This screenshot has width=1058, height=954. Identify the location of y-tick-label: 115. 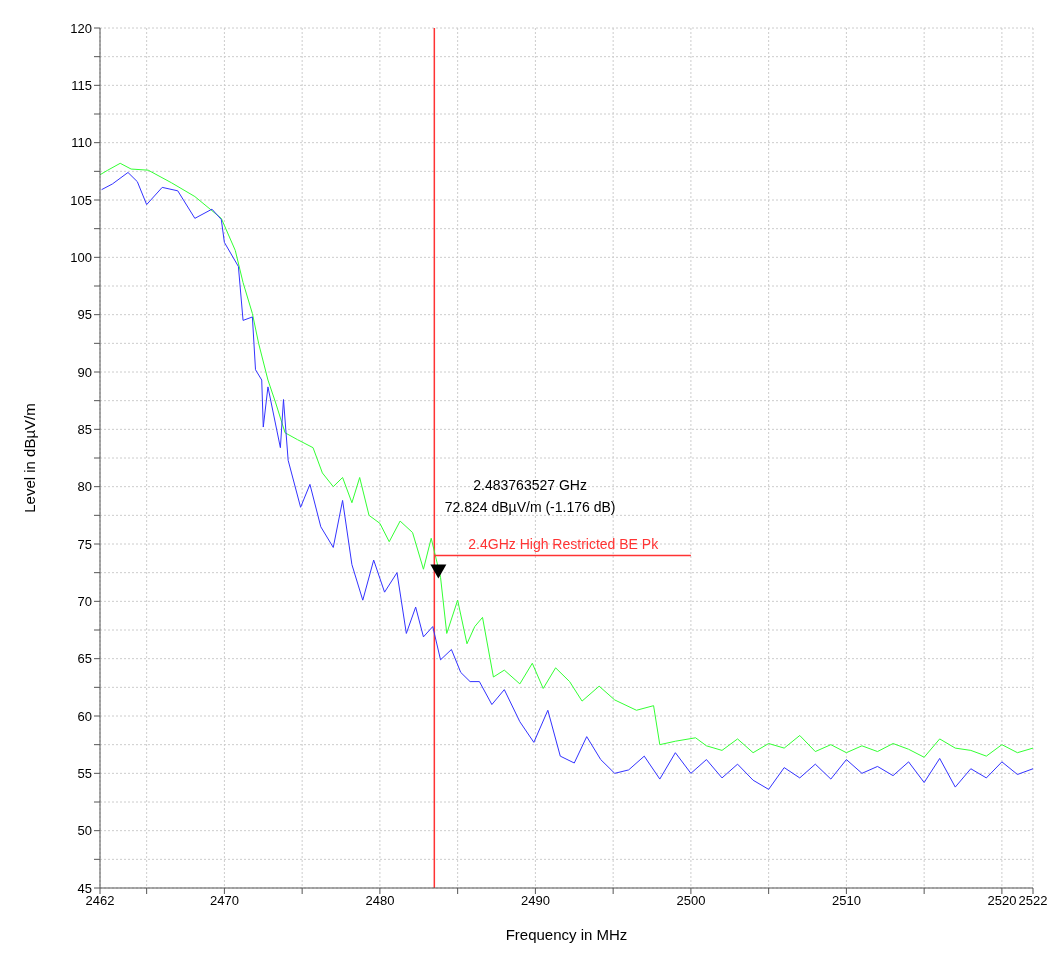
(81, 85).